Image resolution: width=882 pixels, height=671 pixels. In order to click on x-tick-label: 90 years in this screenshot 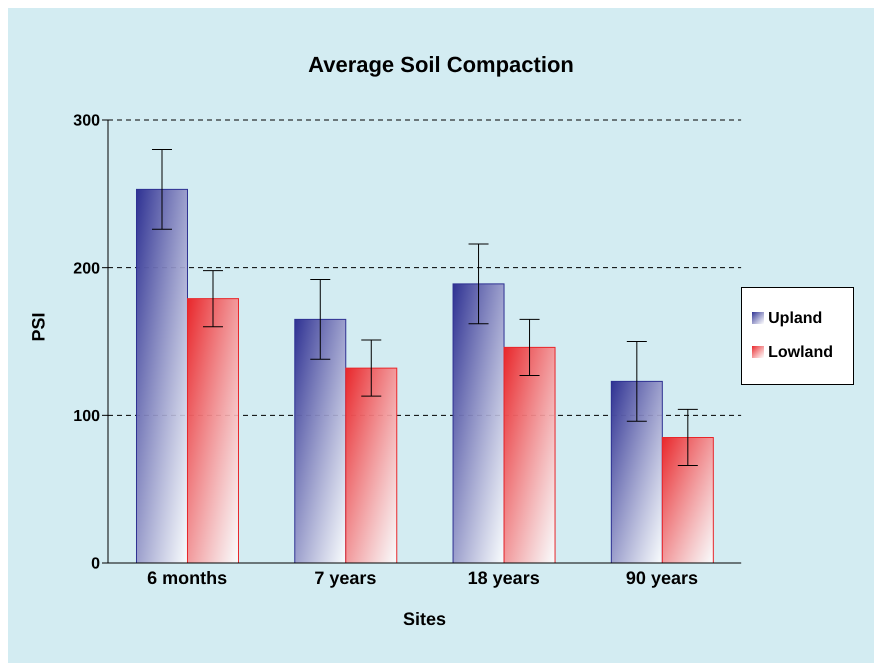, I will do `click(662, 578)`.